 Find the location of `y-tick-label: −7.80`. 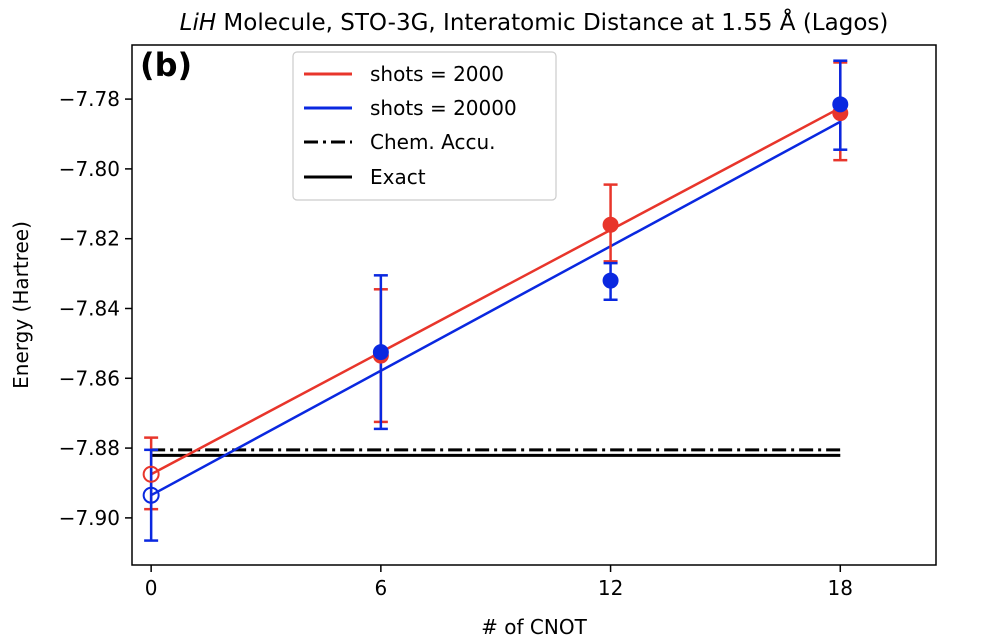

y-tick-label: −7.80 is located at coordinates (89, 169).